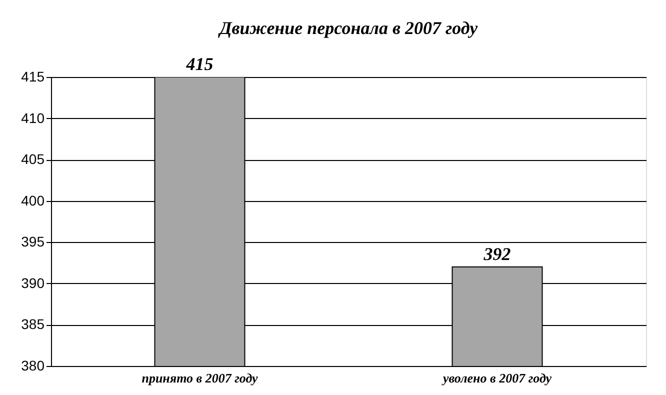 The image size is (666, 395). Describe the element at coordinates (496, 378) in the screenshot. I see `x-tick-label: уволено в 2007 году` at that location.